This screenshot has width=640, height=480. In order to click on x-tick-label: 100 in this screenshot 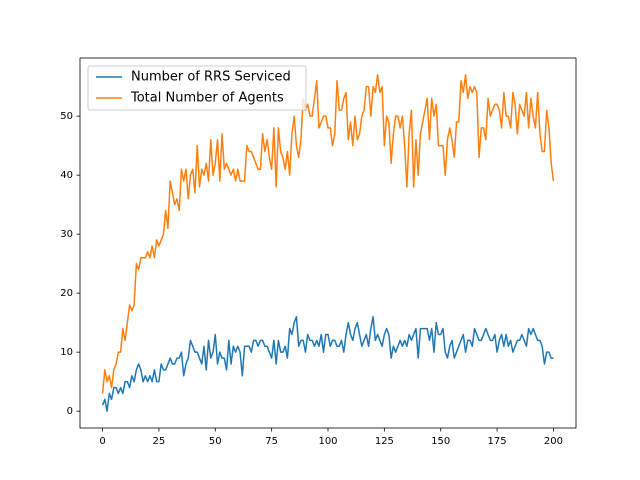, I will do `click(327, 441)`.